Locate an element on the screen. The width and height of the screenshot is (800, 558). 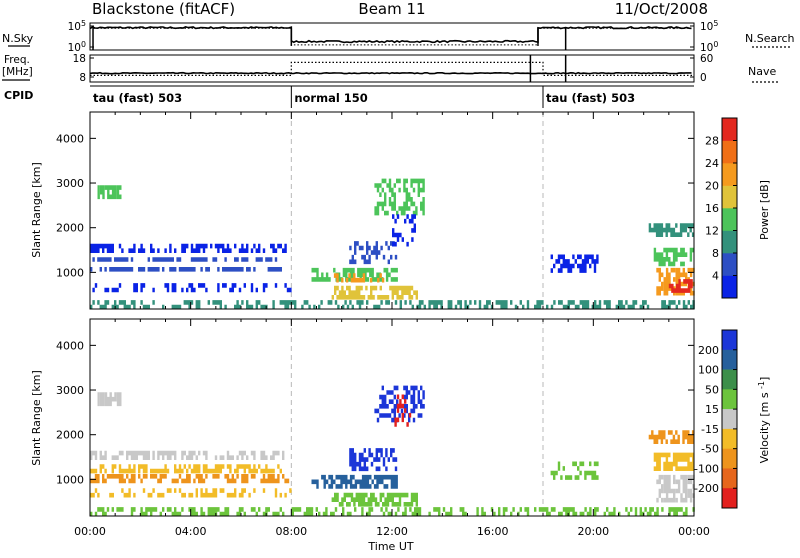
velocity-ytick-3: 4000 is located at coordinates (70, 345).